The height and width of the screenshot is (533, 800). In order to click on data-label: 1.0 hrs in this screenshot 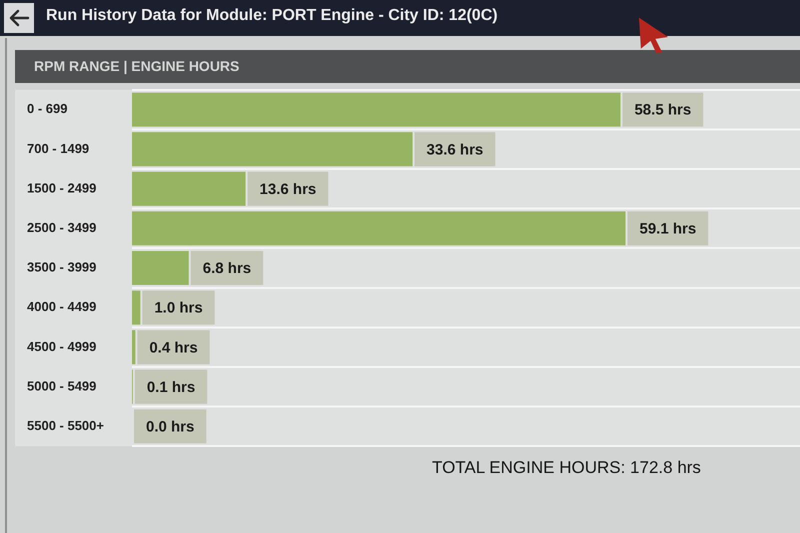, I will do `click(178, 308)`.